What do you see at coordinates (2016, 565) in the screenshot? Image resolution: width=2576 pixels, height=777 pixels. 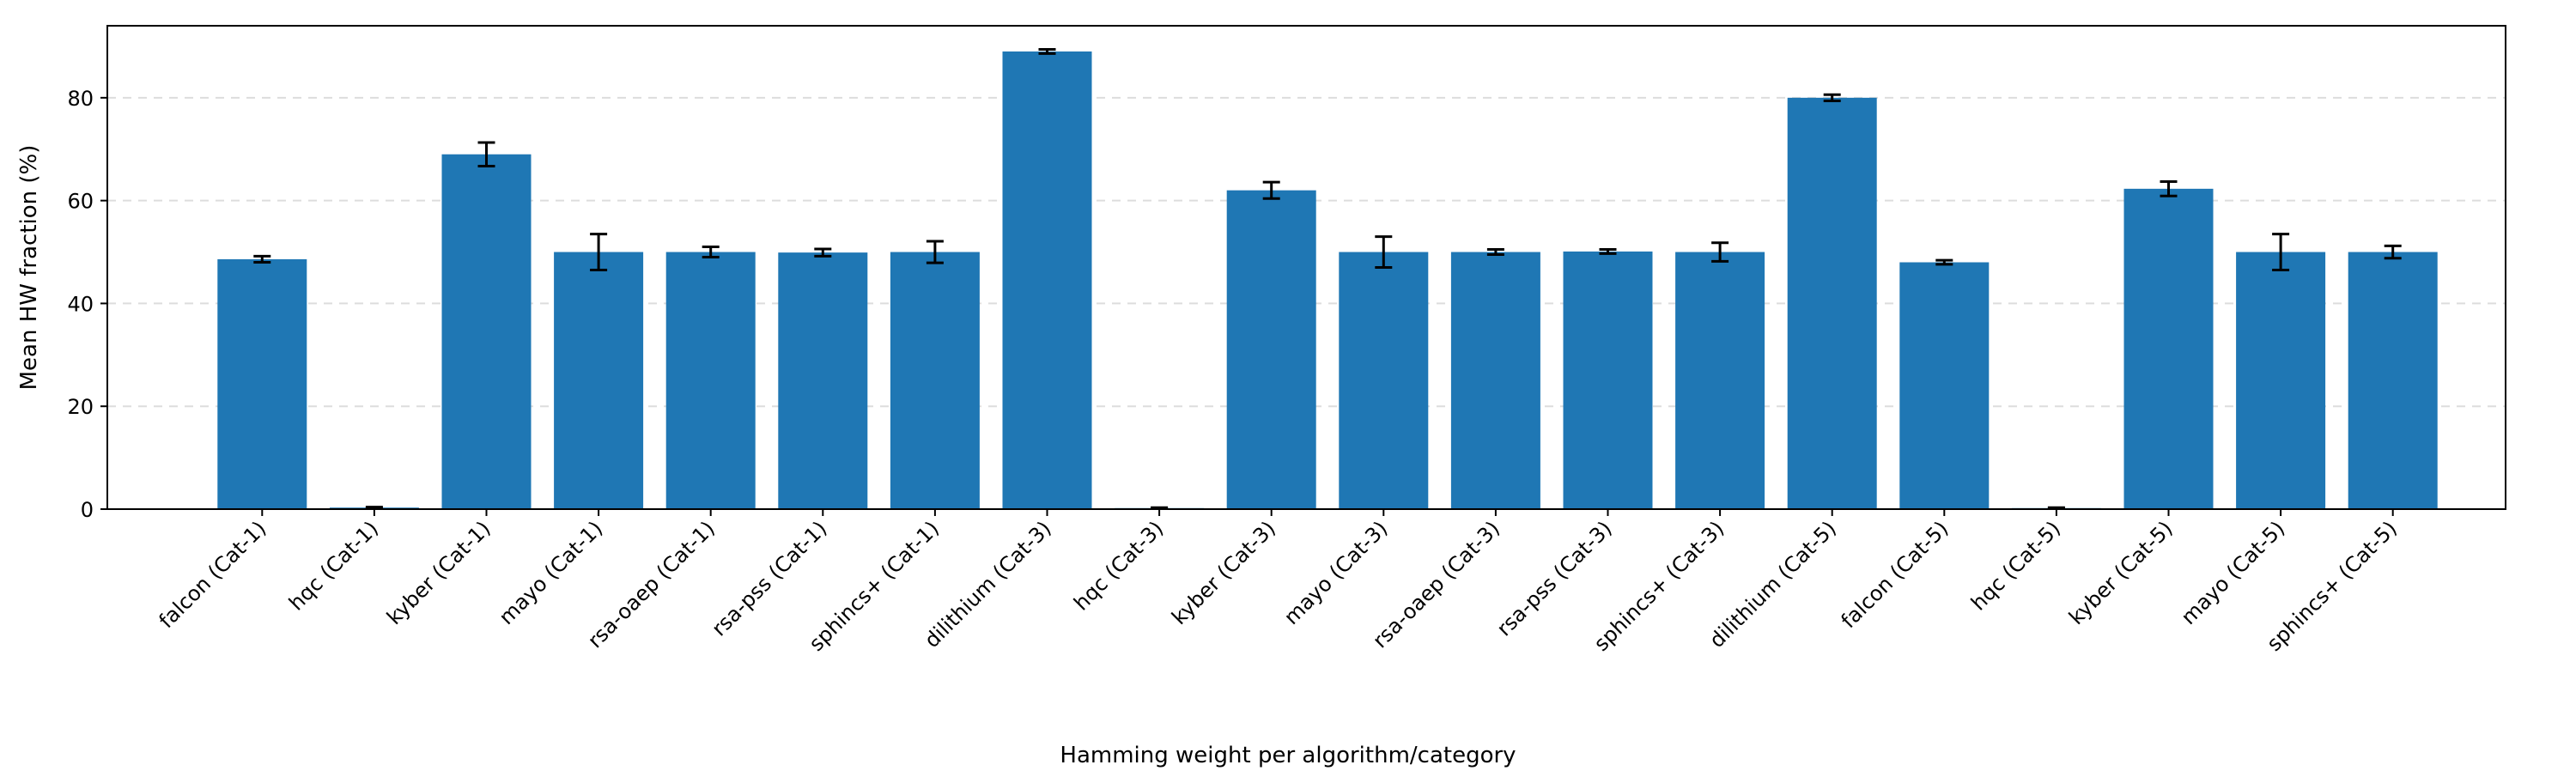 I see `x-tick-label: hqc (Cat-5)` at bounding box center [2016, 565].